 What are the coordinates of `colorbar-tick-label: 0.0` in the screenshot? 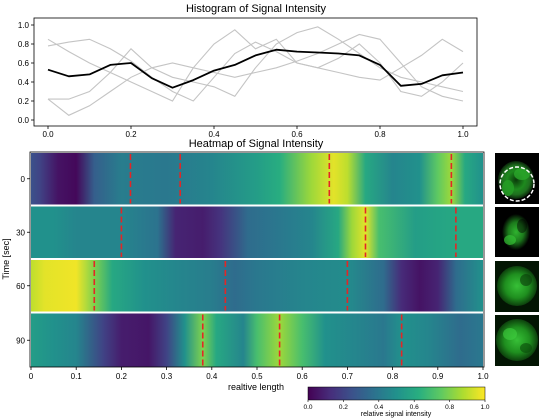 It's located at (307, 407).